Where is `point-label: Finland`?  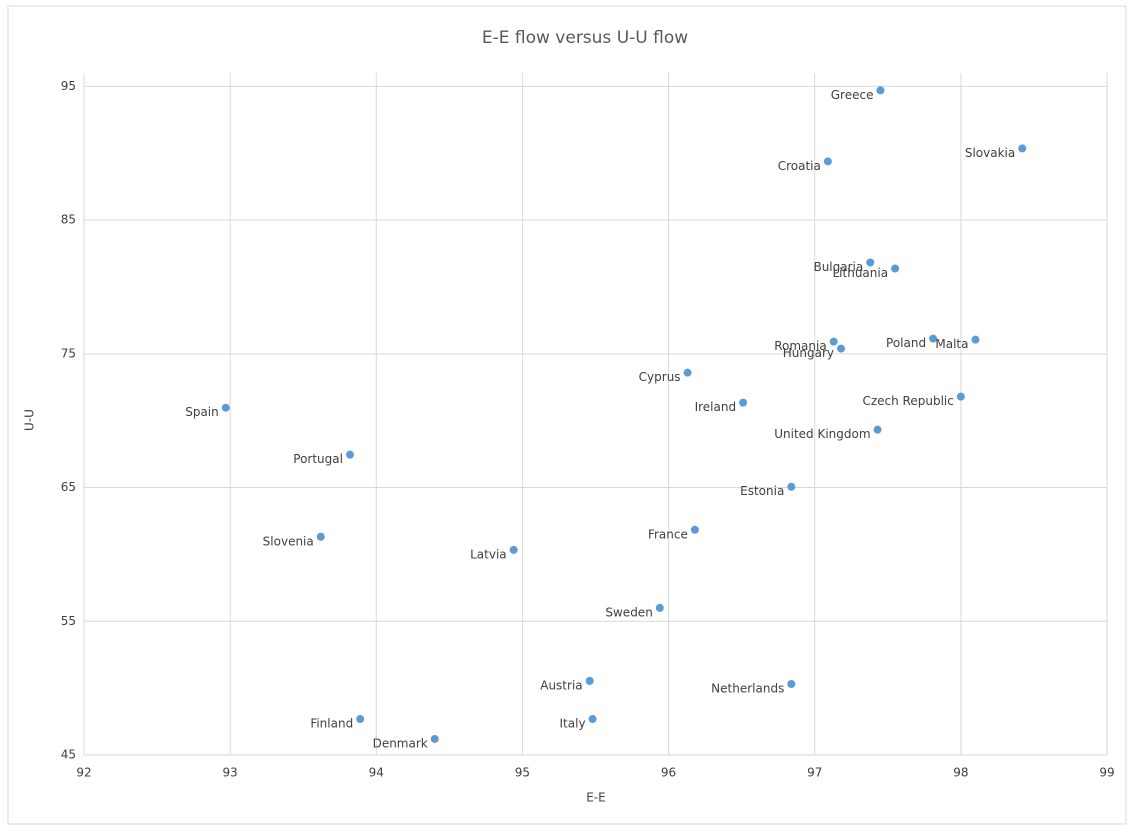 point-label: Finland is located at coordinates (331, 724).